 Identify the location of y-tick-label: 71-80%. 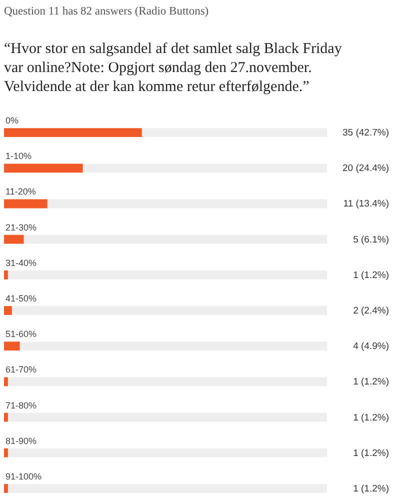
(21, 405).